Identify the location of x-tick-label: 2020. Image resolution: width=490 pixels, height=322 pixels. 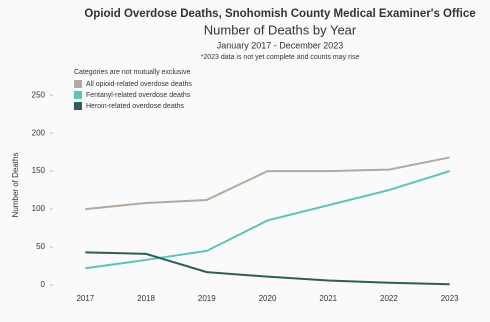
(268, 298).